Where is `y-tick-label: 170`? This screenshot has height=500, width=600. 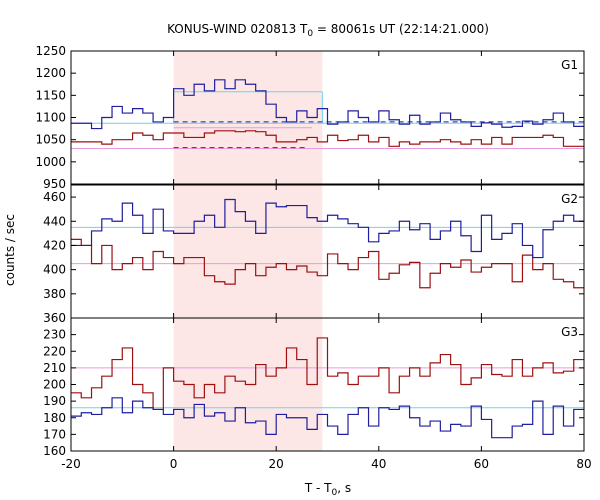
y-tick-label: 170 is located at coordinates (54, 434).